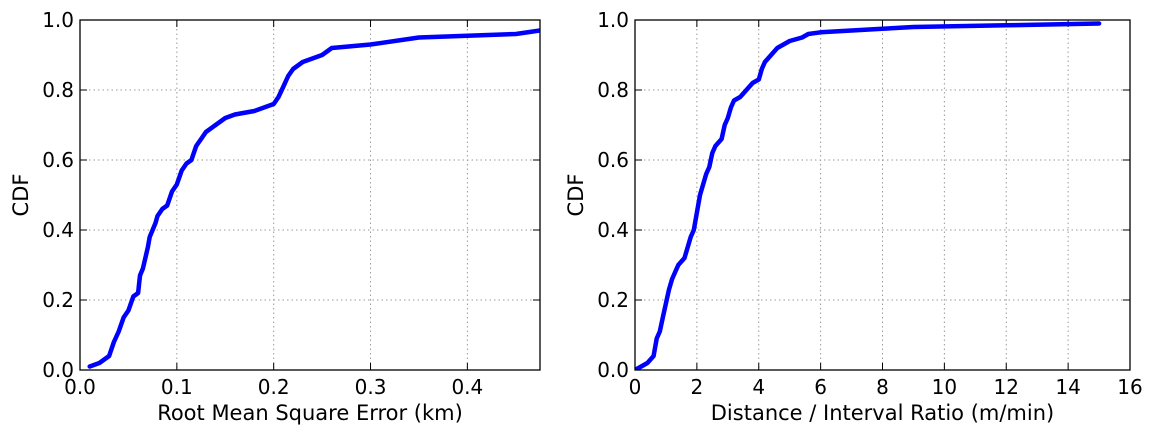 Image resolution: width=1150 pixels, height=432 pixels. I want to click on x-tick-label-rmse-0: 0.0, so click(80, 387).